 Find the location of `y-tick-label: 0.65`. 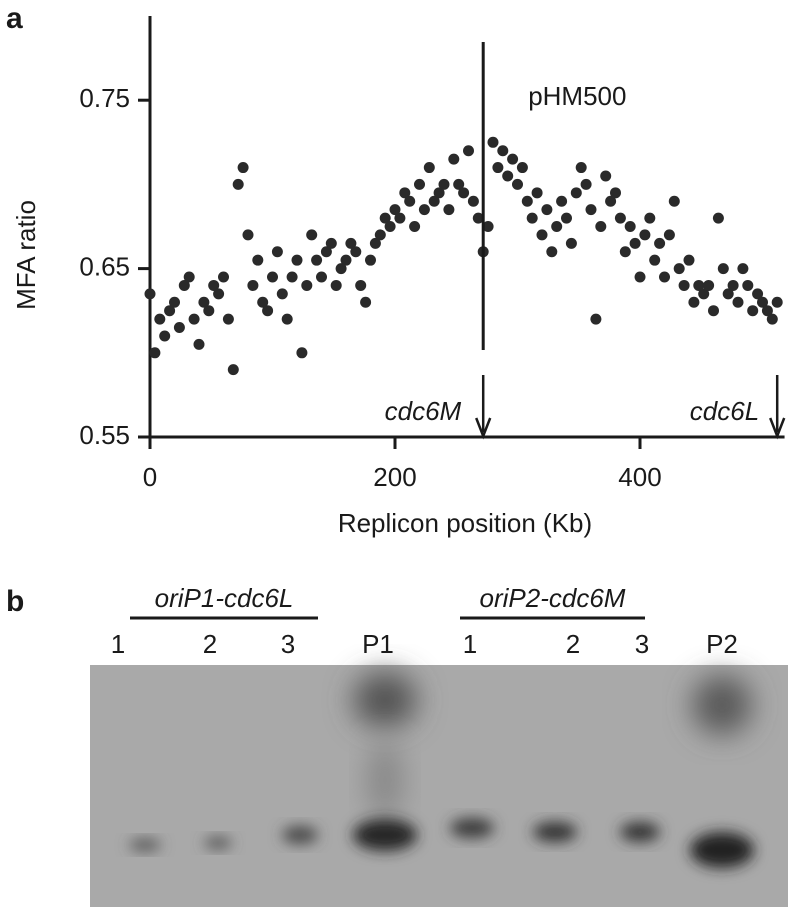

y-tick-label: 0.65 is located at coordinates (104, 266).